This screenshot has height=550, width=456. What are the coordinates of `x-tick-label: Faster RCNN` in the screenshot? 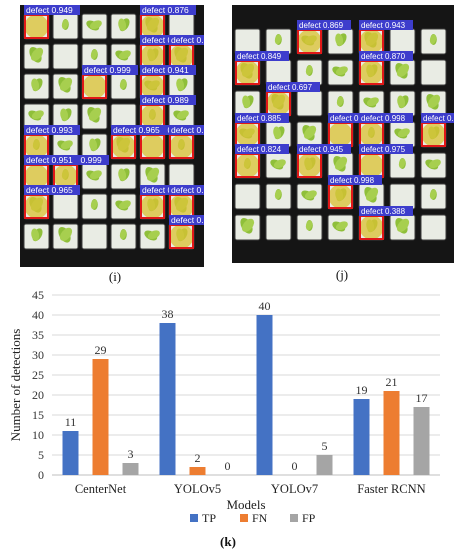 It's located at (391, 489).